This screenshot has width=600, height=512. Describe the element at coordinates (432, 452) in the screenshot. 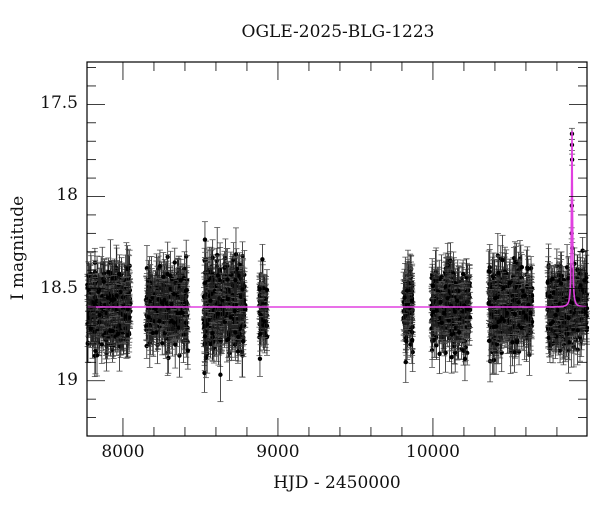

I see `x-tick-label: 10000` at that location.